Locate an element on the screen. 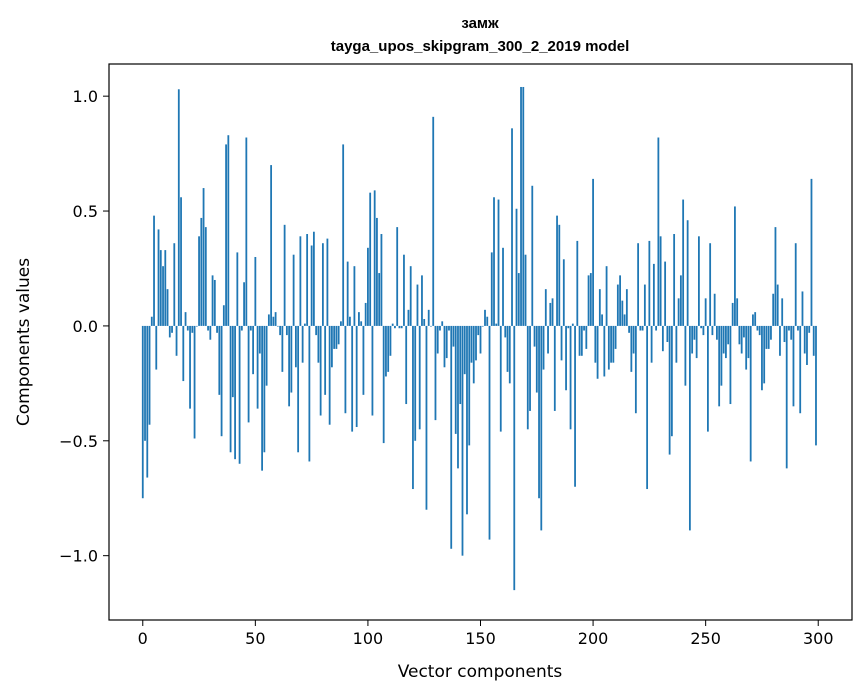  x-tick-label: 200 is located at coordinates (593, 638).